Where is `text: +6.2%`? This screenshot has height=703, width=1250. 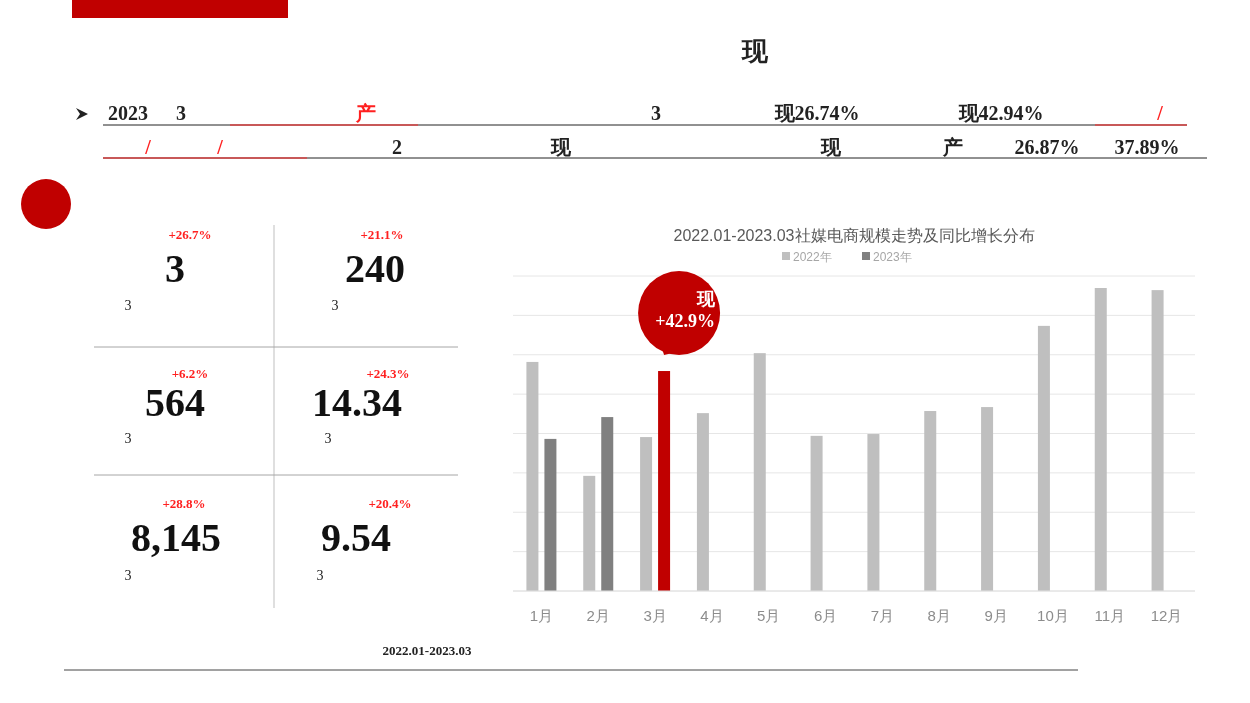
text: +6.2% is located at coordinates (190, 373).